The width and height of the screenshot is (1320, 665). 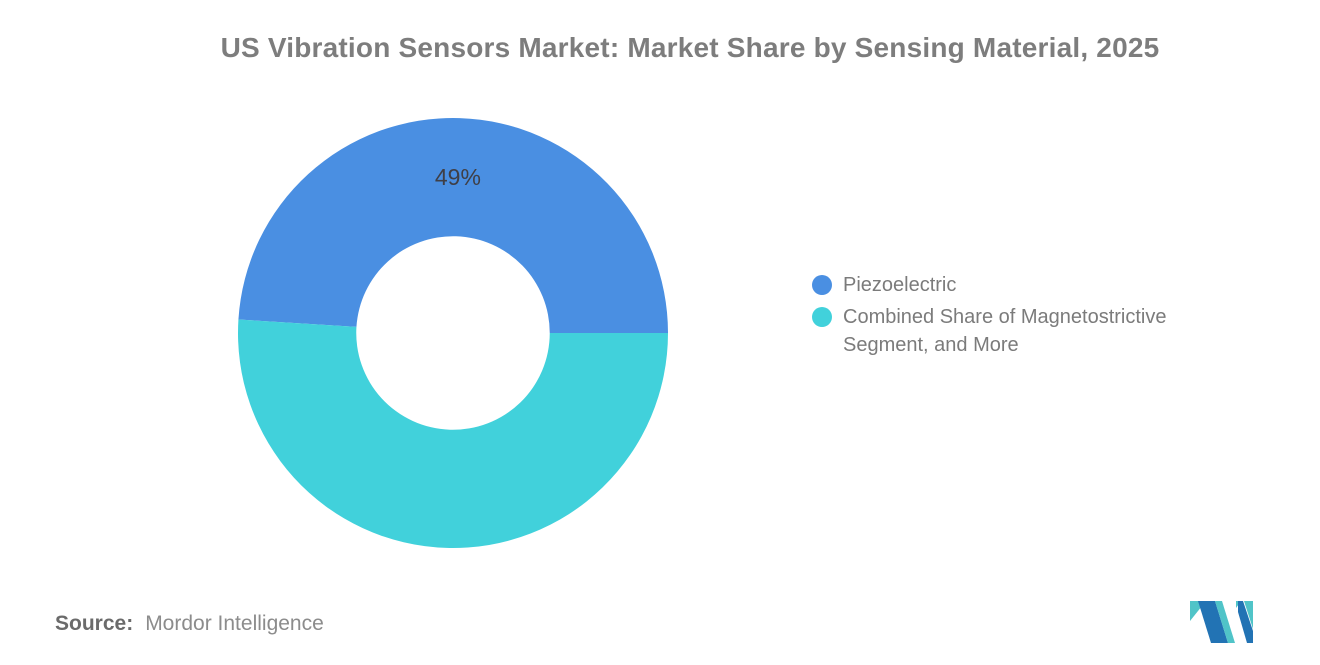 What do you see at coordinates (822, 285) in the screenshot?
I see `legend-marker-piezoelectric` at bounding box center [822, 285].